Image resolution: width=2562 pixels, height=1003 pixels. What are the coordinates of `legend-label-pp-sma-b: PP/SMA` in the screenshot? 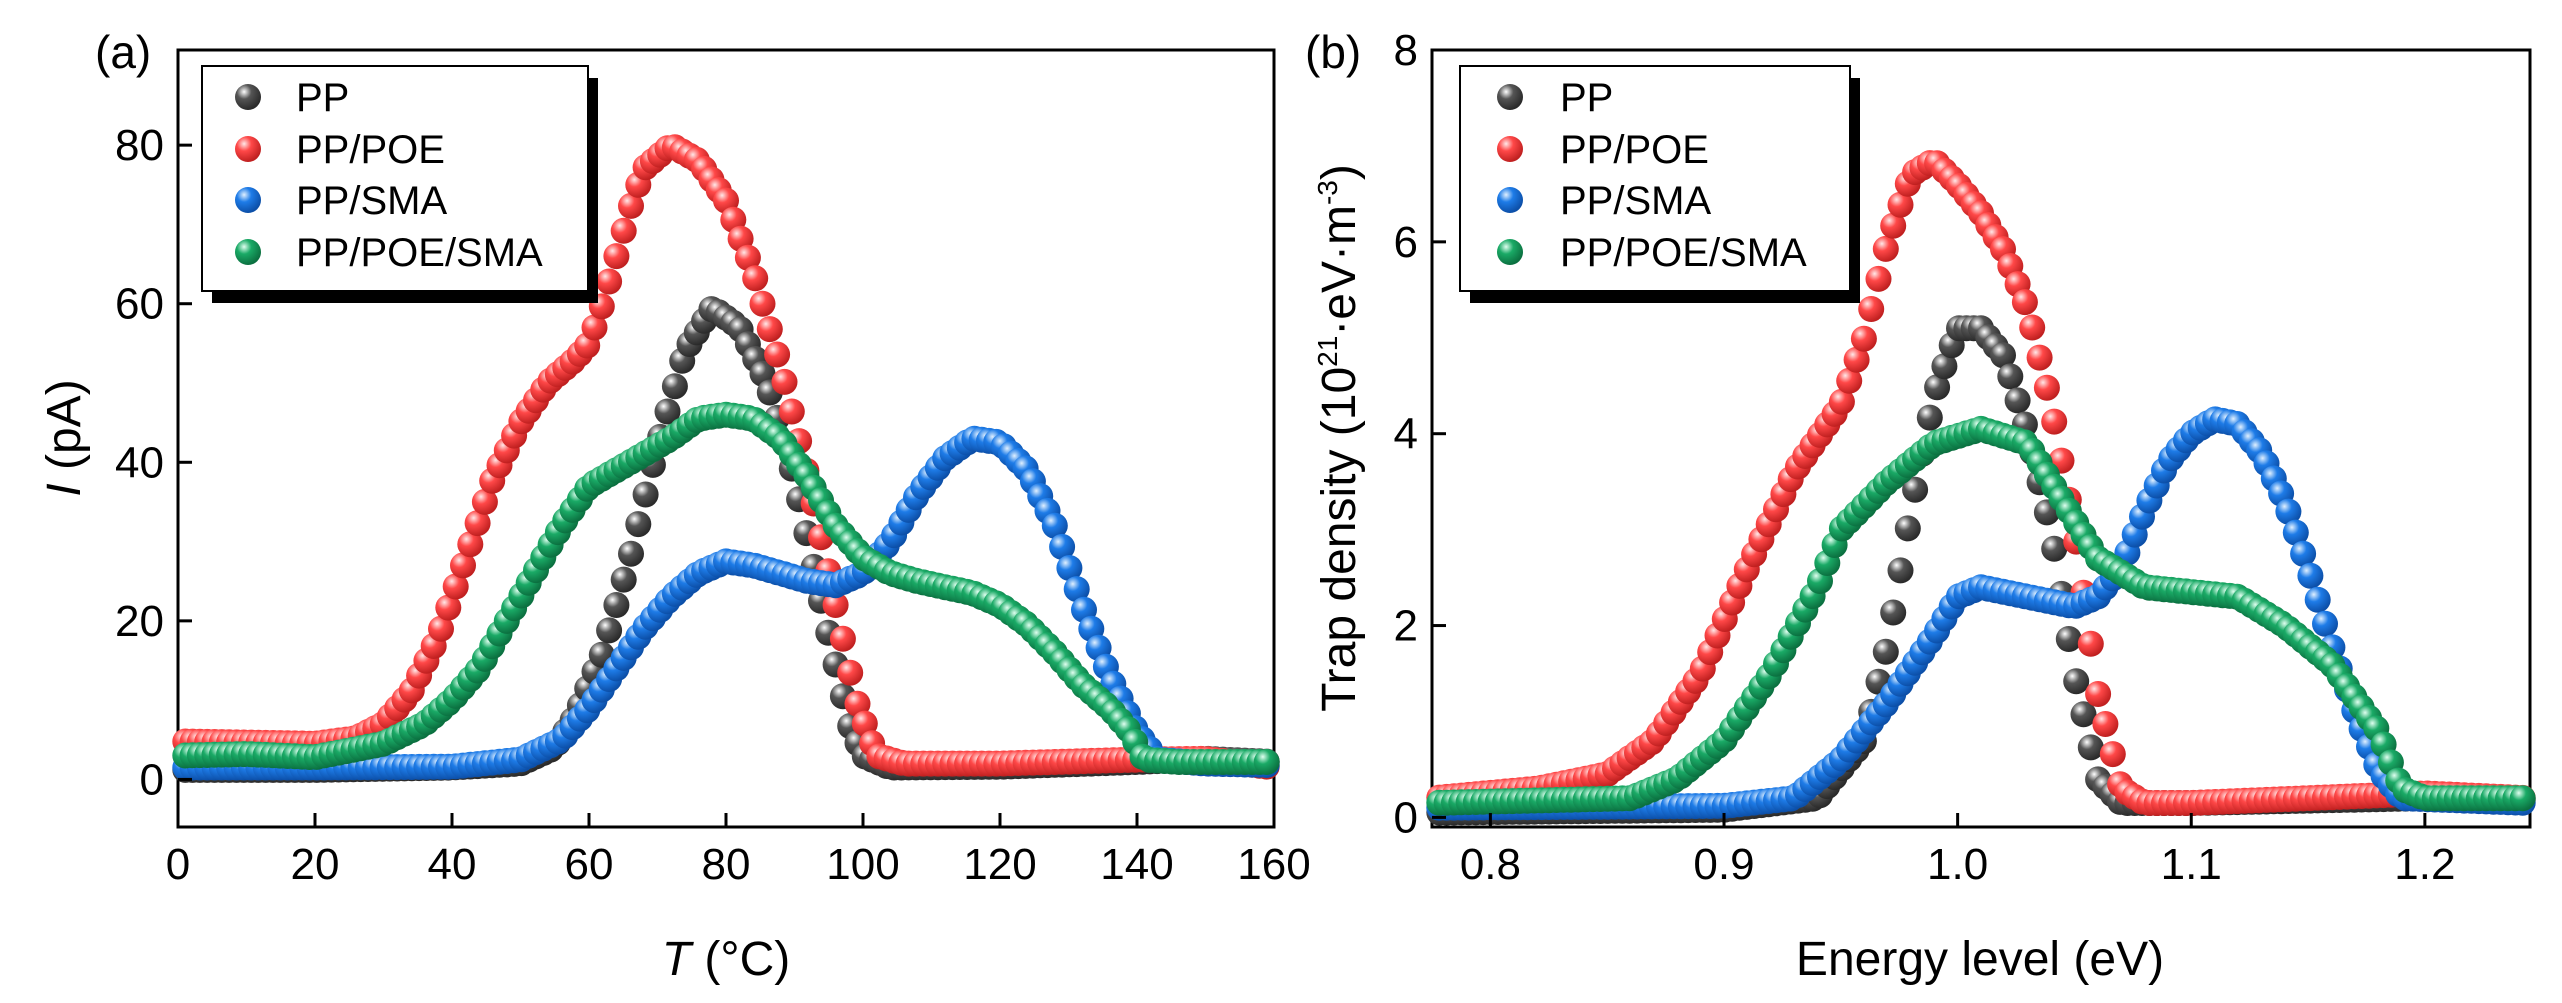 It's located at (1635, 201).